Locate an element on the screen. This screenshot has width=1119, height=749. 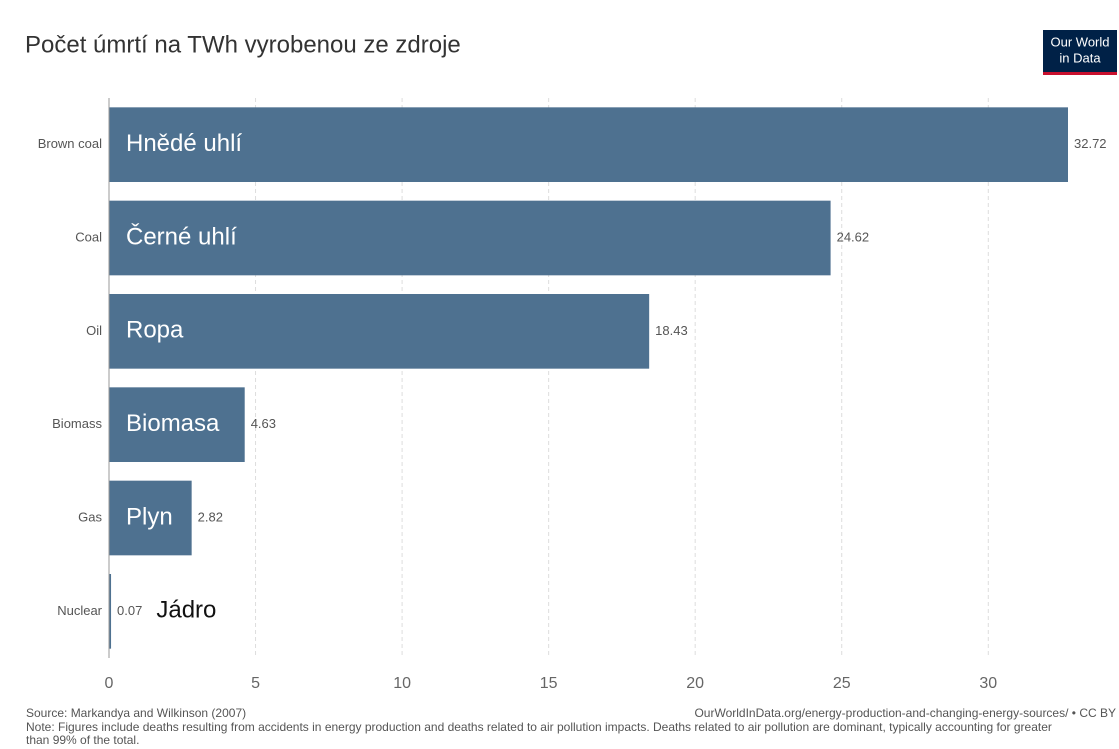
bar-label: Ropa is located at coordinates (155, 330).